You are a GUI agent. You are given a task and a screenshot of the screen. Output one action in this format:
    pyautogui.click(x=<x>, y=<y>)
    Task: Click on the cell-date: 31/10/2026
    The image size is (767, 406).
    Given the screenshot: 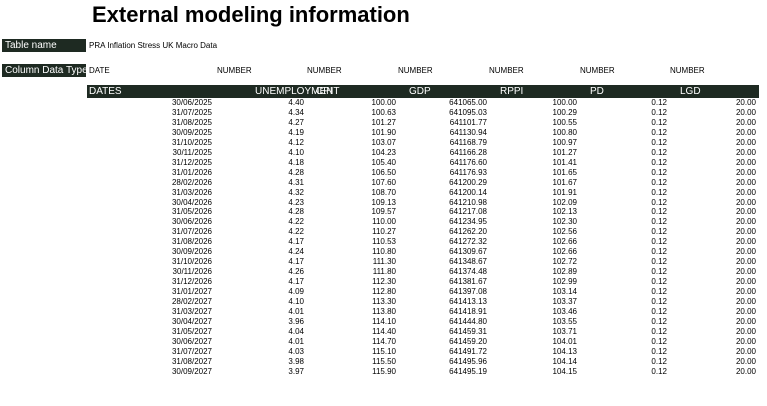 What is the action you would take?
    pyautogui.click(x=191, y=262)
    